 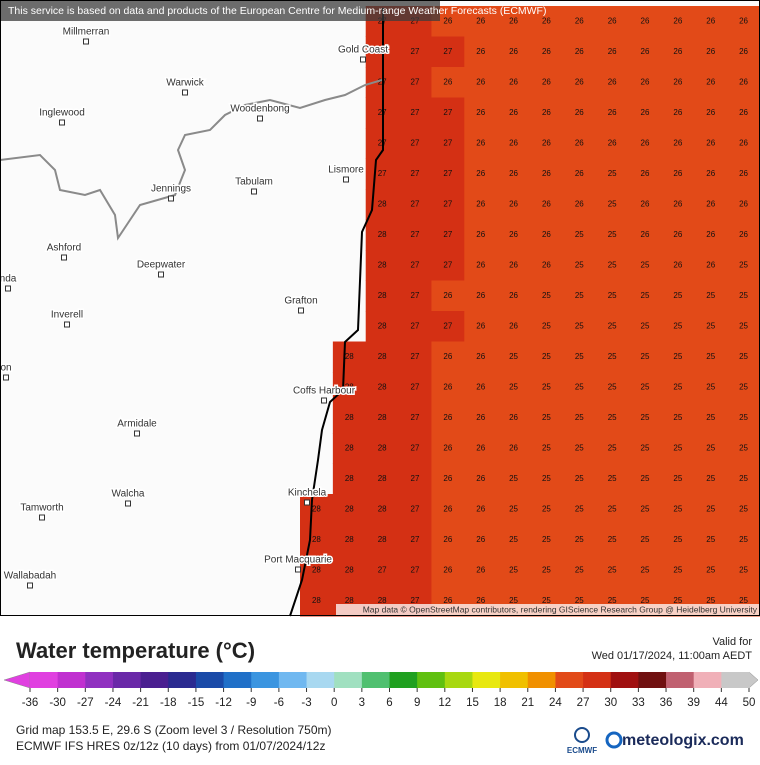 I want to click on valid-label: Valid for, so click(x=732, y=642).